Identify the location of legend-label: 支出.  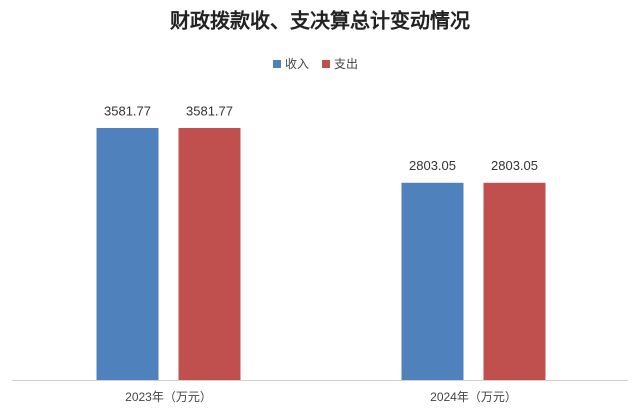
(346, 64).